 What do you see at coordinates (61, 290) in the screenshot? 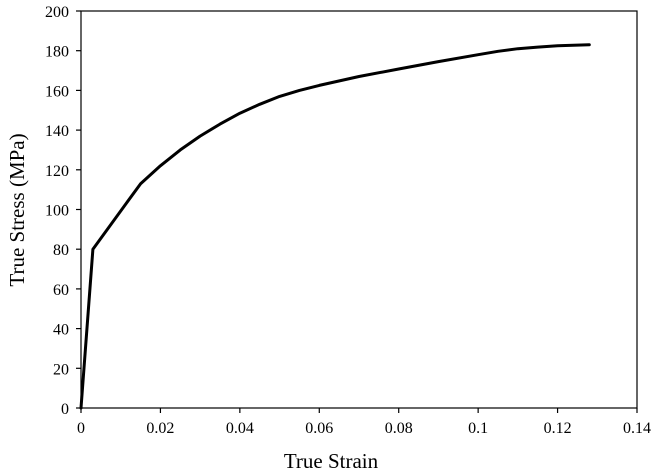
I see `y-tick-label: 60` at bounding box center [61, 290].